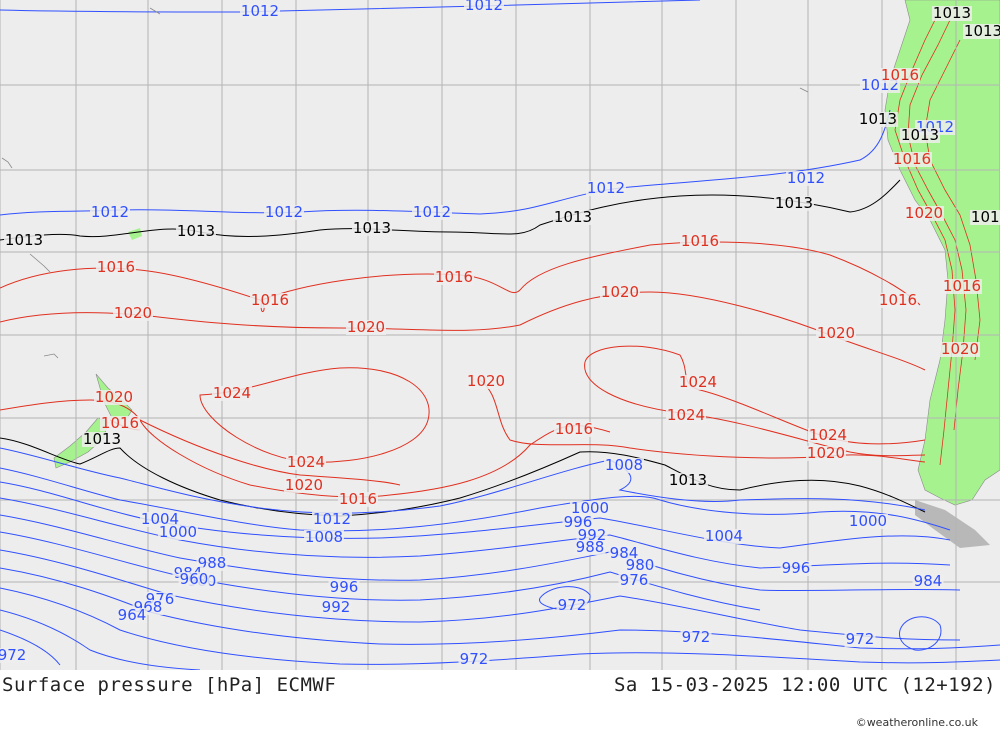  I want to click on isobar-label: 964, so click(132, 615).